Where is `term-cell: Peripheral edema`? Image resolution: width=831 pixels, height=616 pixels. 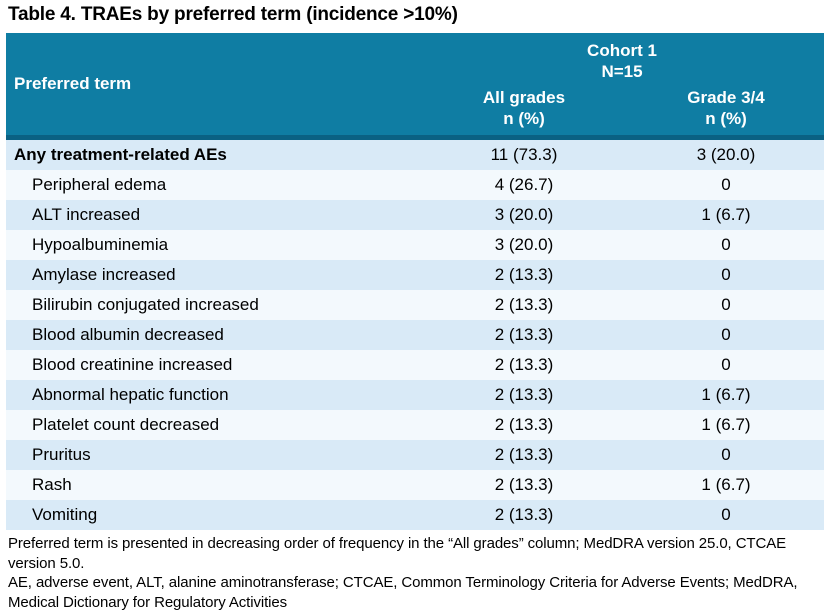 term-cell: Peripheral edema is located at coordinates (99, 184).